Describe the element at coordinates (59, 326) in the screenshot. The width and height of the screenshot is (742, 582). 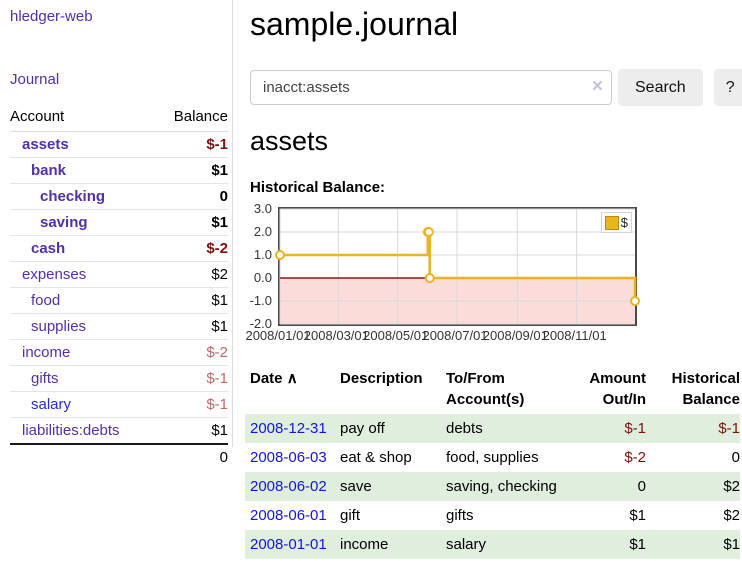
I see `account-link-supplies: supplies` at that location.